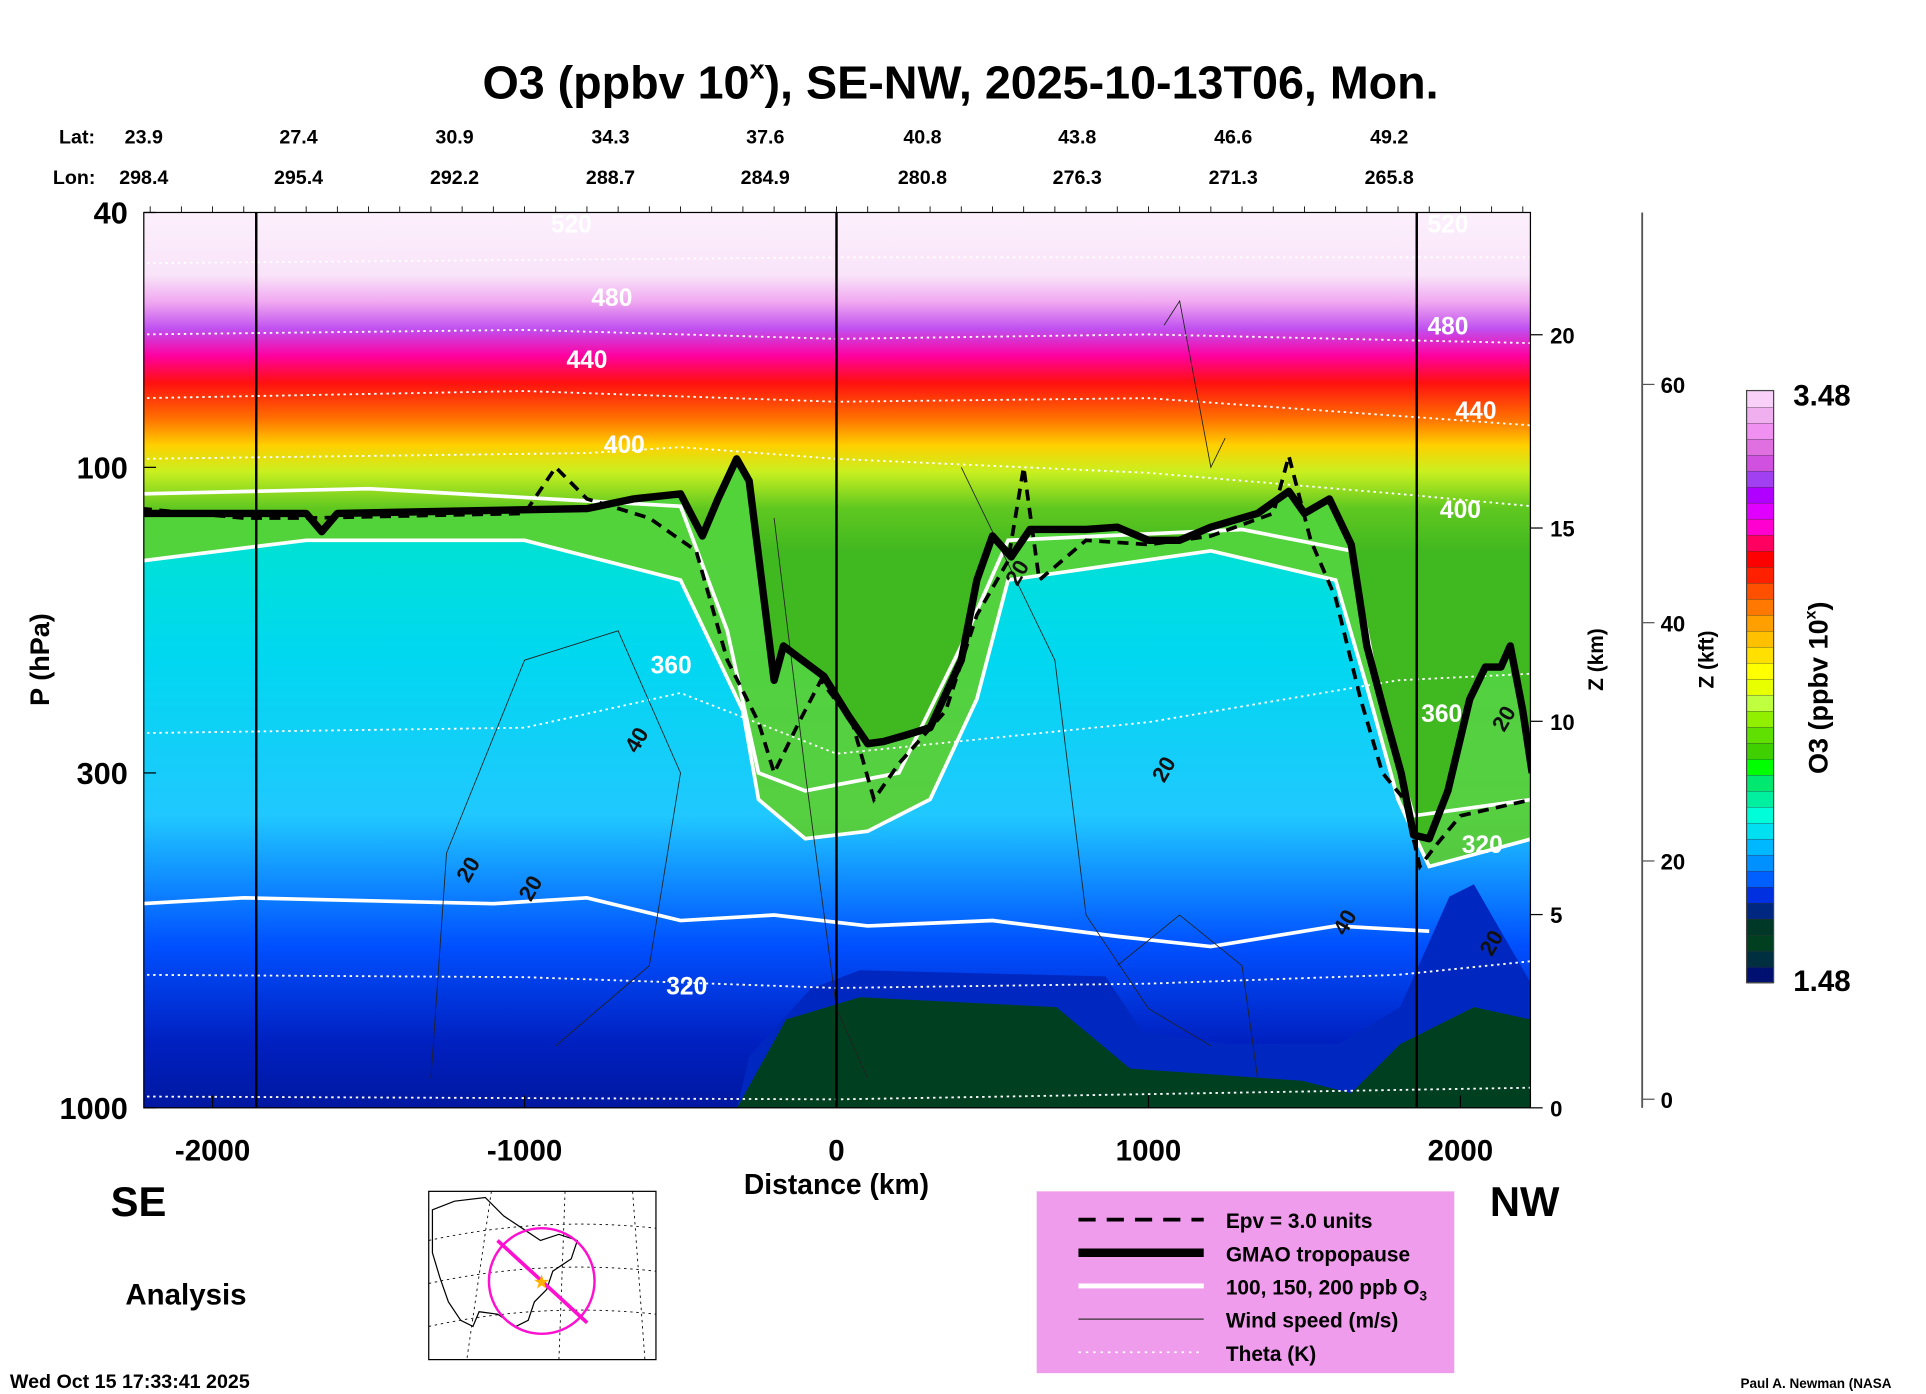 This screenshot has height=1394, width=1926. I want to click on latitude-value: 43.8, so click(1077, 138).